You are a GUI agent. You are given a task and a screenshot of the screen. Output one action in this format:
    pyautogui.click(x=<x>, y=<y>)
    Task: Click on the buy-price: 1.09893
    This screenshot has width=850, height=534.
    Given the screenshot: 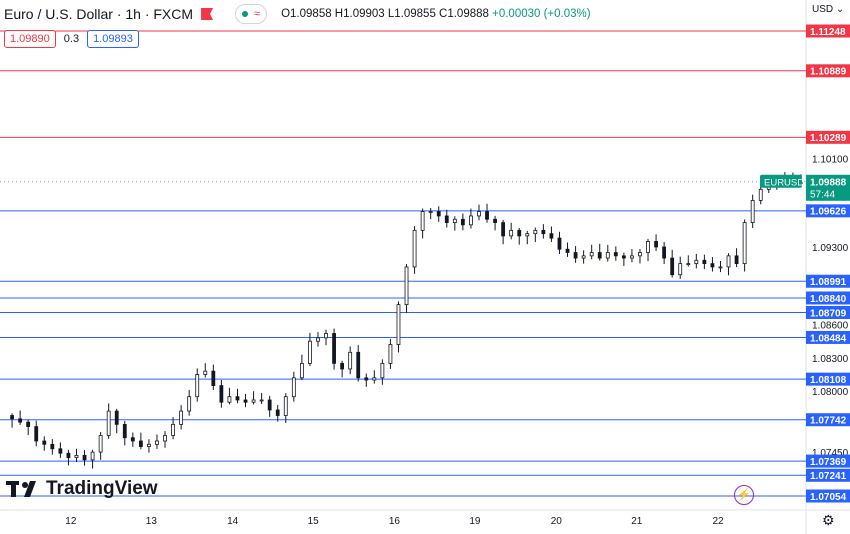 What is the action you would take?
    pyautogui.click(x=113, y=39)
    